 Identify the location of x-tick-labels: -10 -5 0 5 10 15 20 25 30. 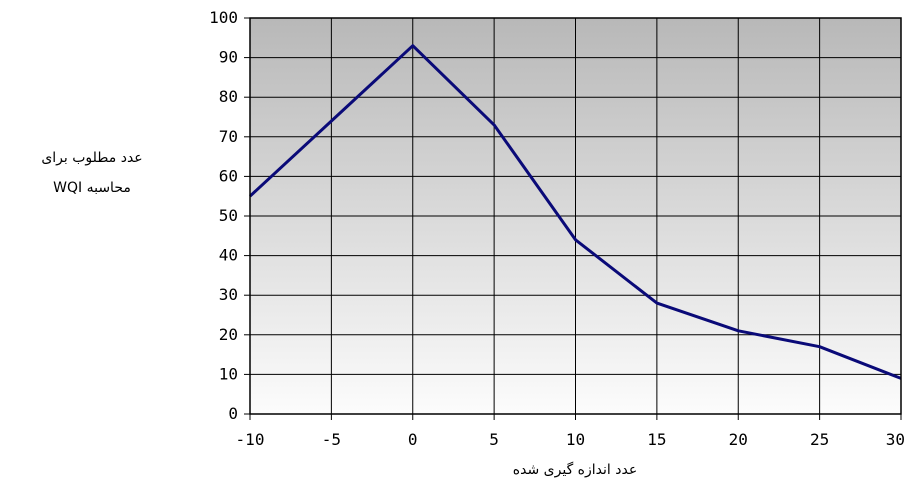
(570, 439).